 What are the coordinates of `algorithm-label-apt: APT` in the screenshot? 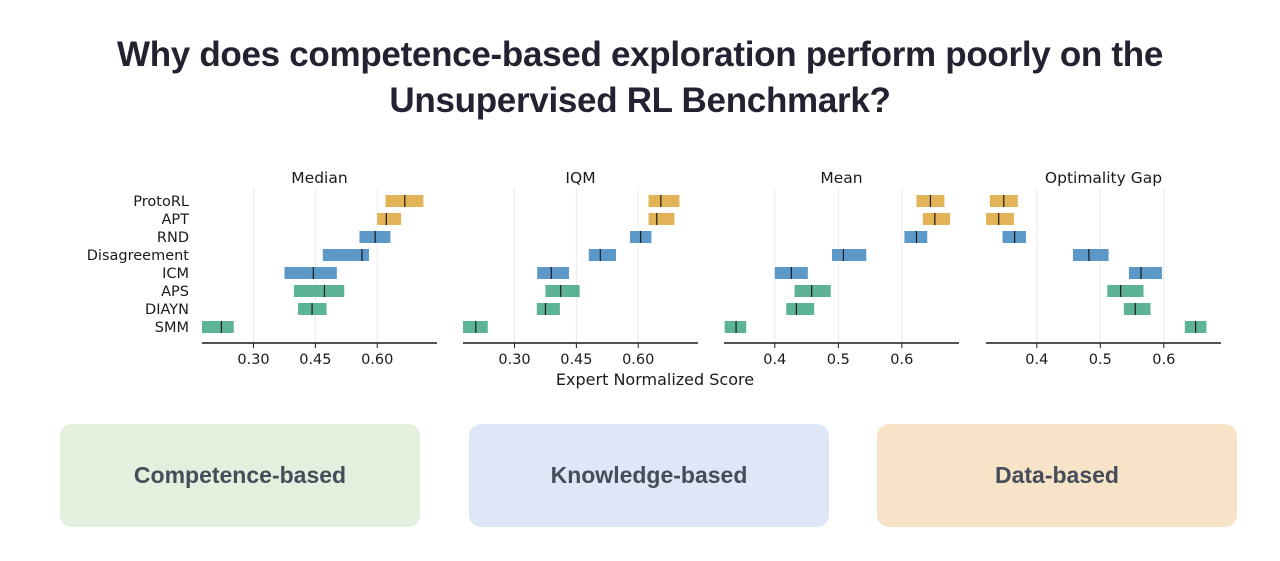 It's located at (175, 220).